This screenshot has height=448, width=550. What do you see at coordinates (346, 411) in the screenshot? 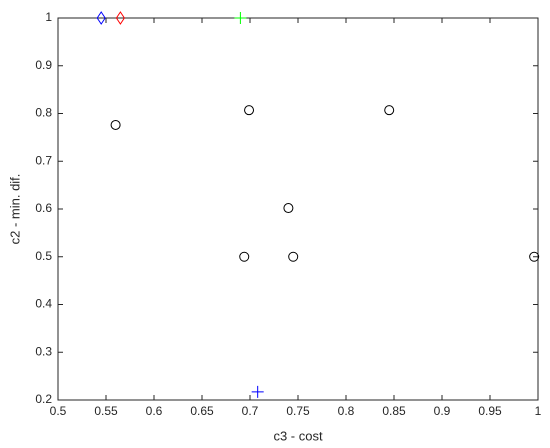
I see `x-tick-label: 0.8` at bounding box center [346, 411].